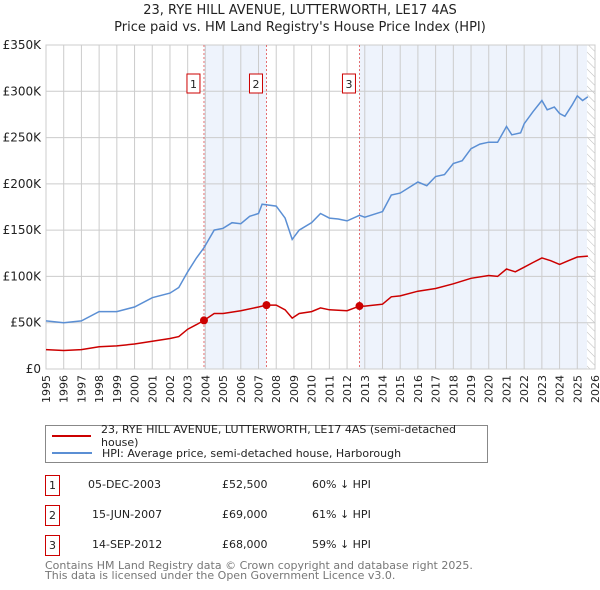 Image resolution: width=600 pixels, height=590 pixels. I want to click on x-tick-label: 2025, so click(577, 389).